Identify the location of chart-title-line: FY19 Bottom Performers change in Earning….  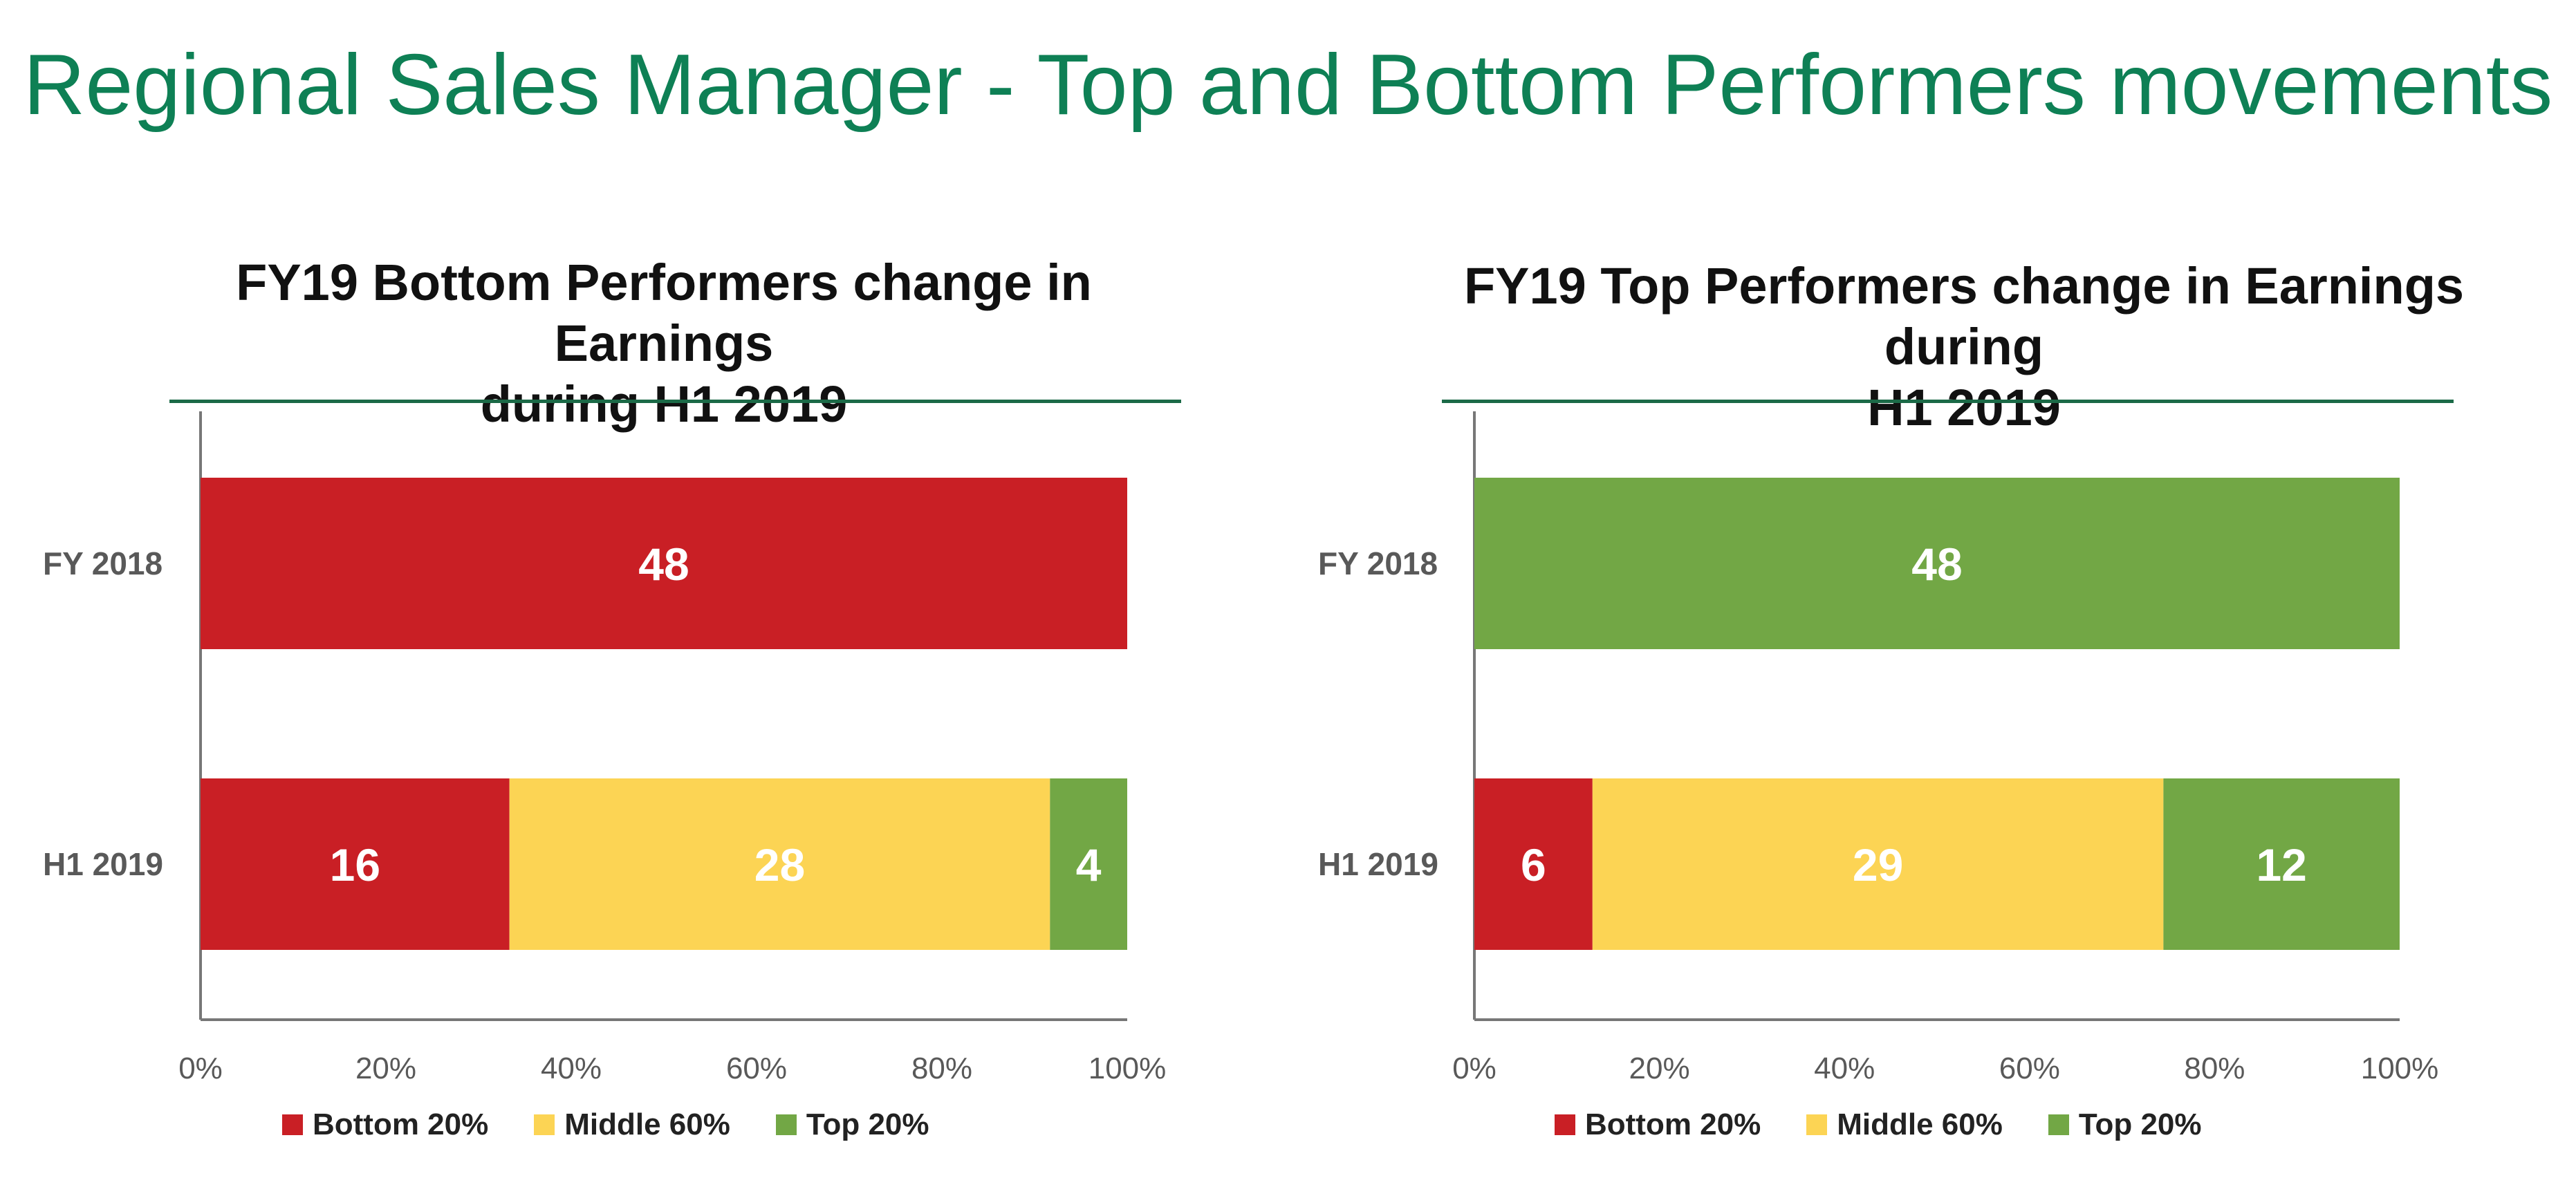
(664, 313).